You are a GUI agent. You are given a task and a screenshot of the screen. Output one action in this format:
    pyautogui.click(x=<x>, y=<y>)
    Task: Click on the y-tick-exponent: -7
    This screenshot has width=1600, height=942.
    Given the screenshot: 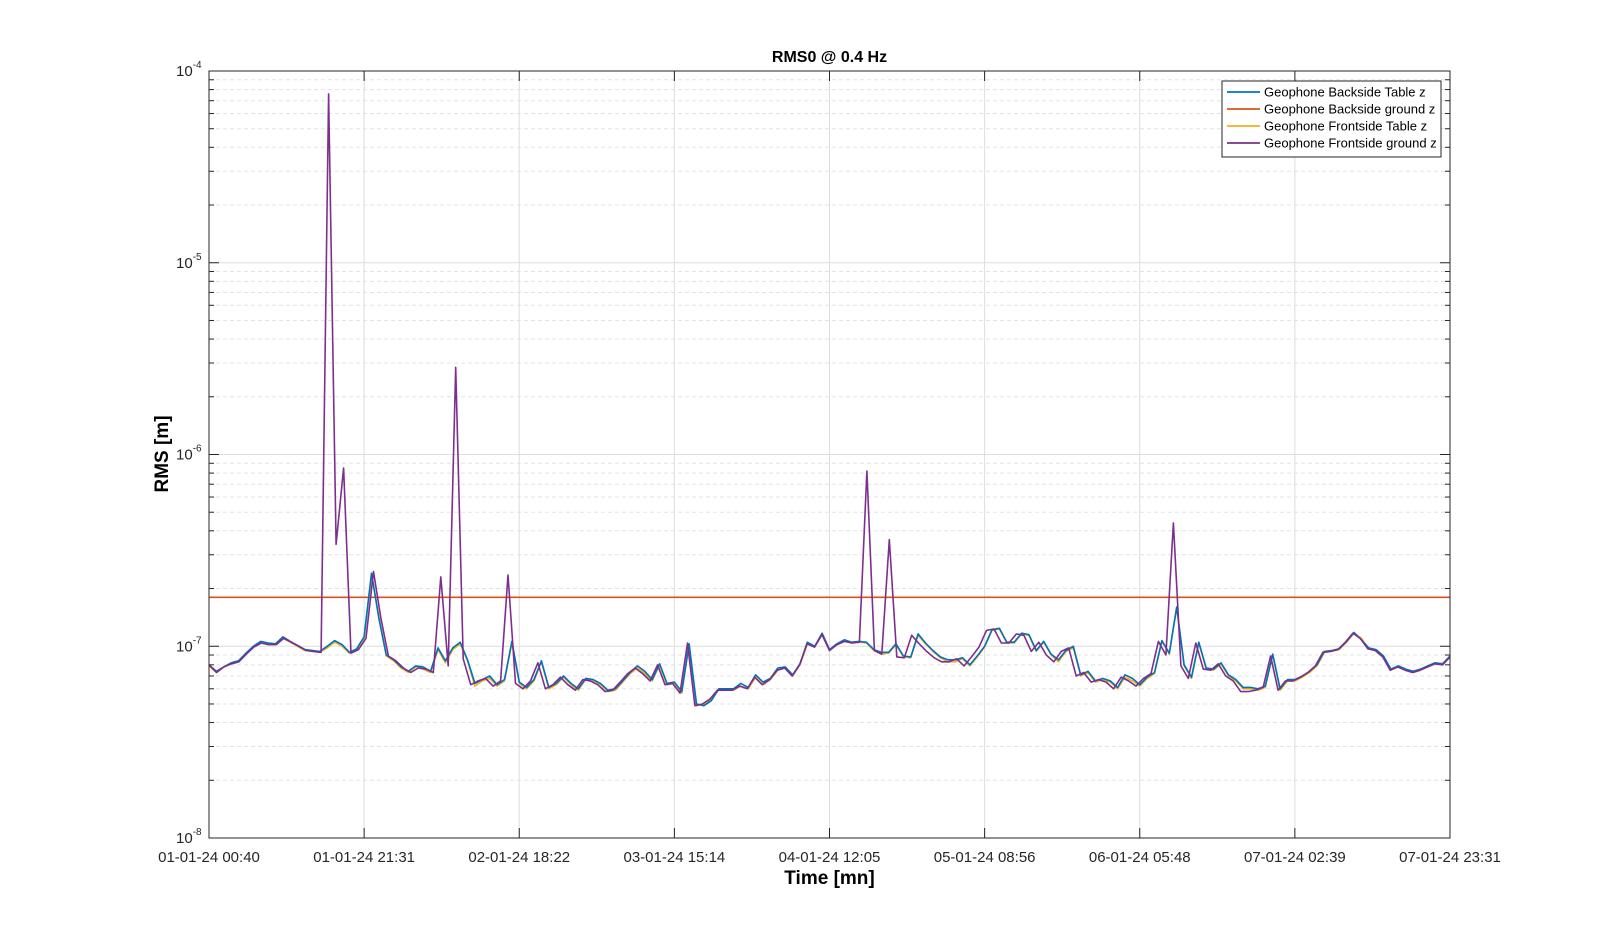 What is the action you would take?
    pyautogui.click(x=197, y=640)
    